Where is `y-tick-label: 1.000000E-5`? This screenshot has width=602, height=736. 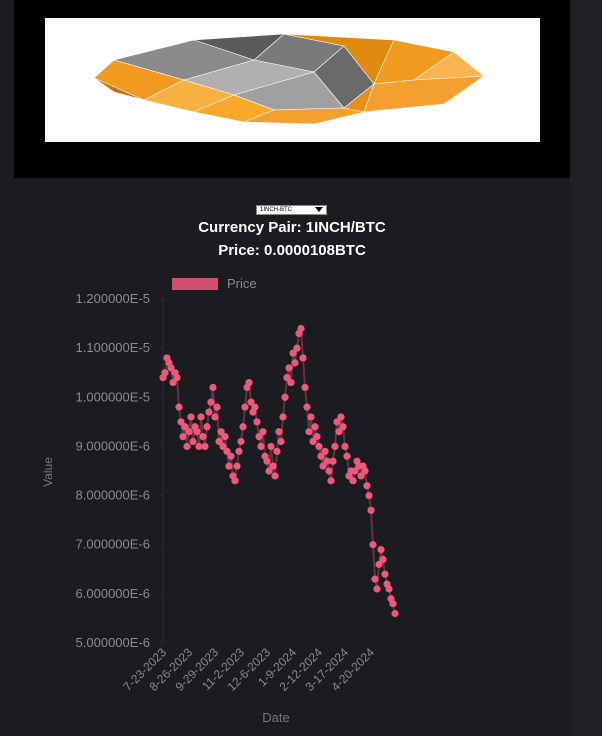
y-tick-label: 1.000000E-5 is located at coordinates (113, 396).